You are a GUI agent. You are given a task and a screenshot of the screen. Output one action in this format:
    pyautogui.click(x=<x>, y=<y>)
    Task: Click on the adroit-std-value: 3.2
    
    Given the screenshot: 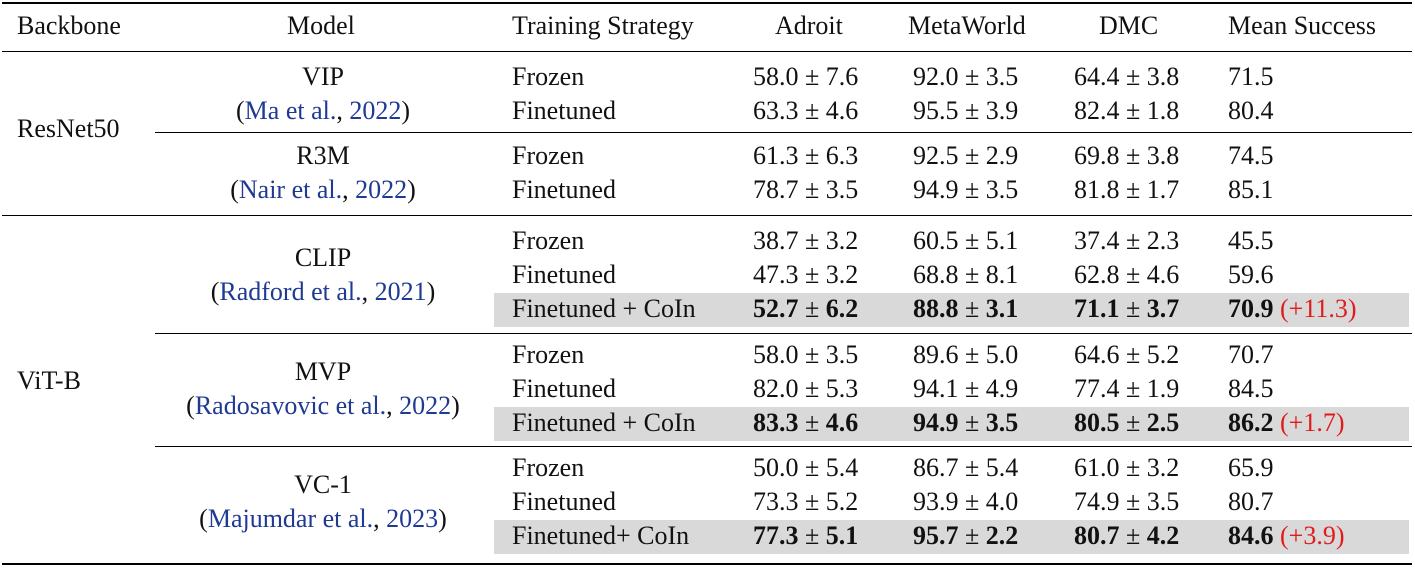 What is the action you would take?
    pyautogui.click(x=842, y=274)
    